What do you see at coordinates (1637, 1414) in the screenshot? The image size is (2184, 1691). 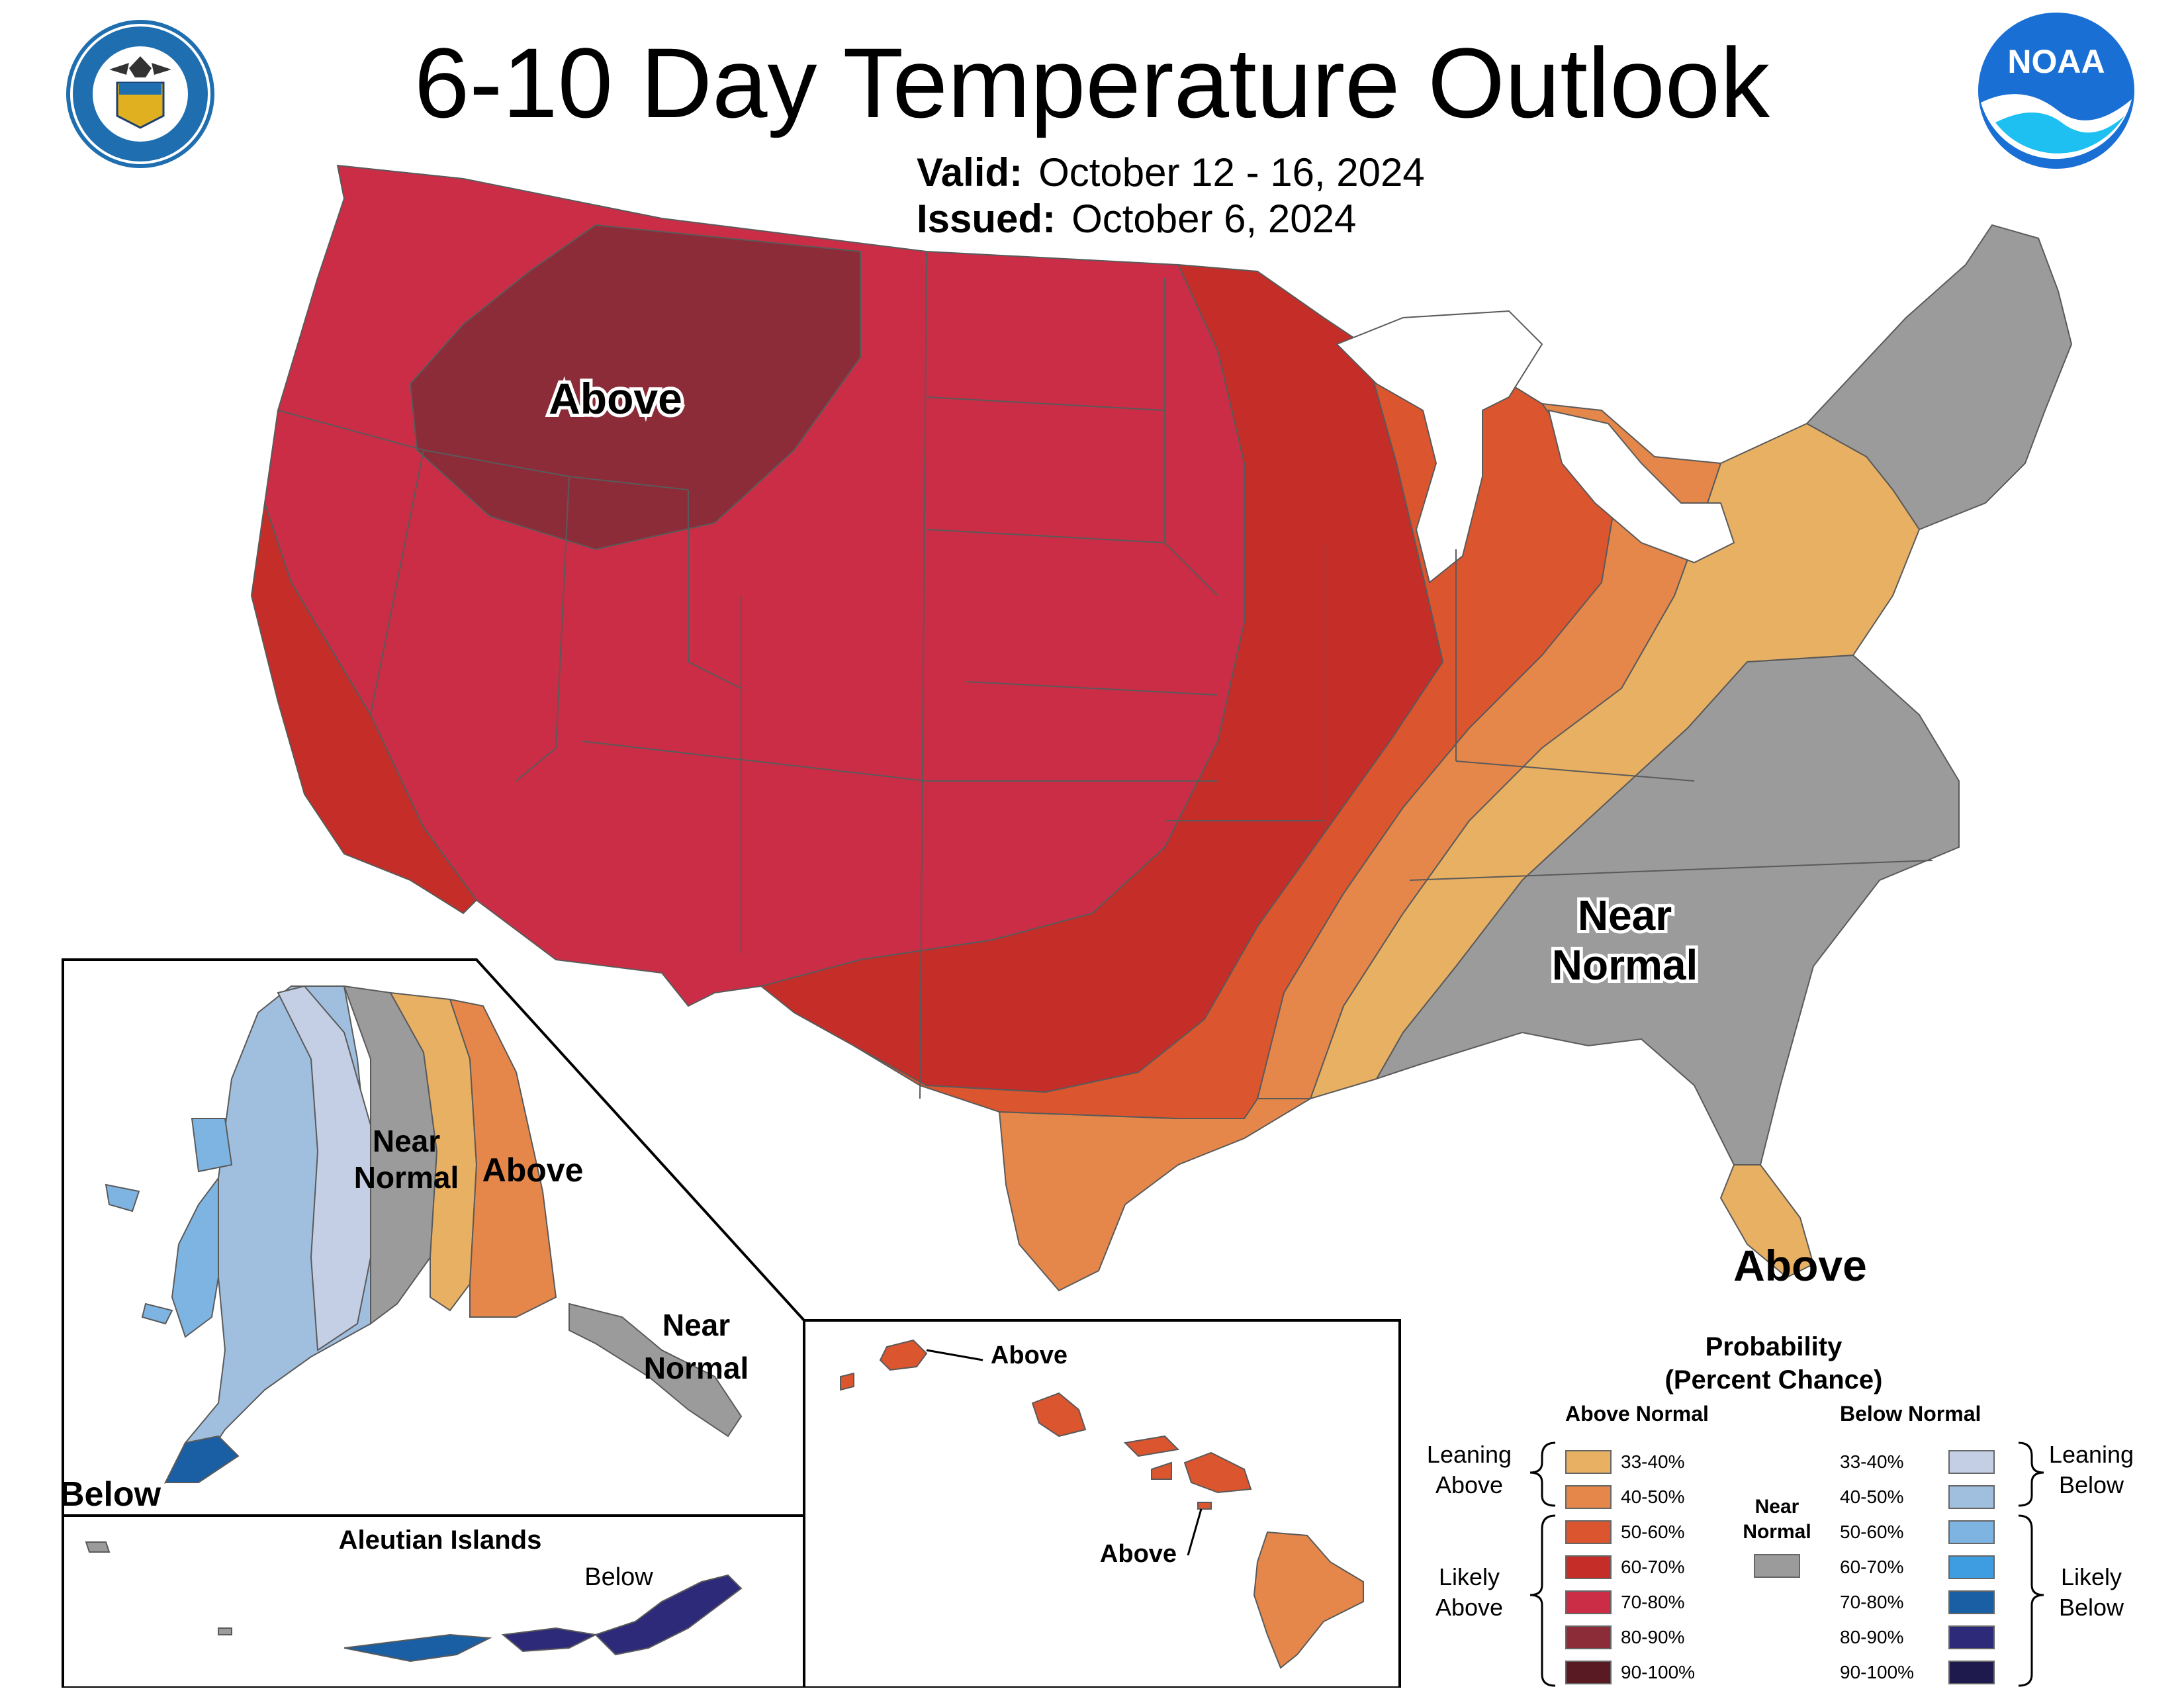 I see `legend-above-header: Above Normal` at bounding box center [1637, 1414].